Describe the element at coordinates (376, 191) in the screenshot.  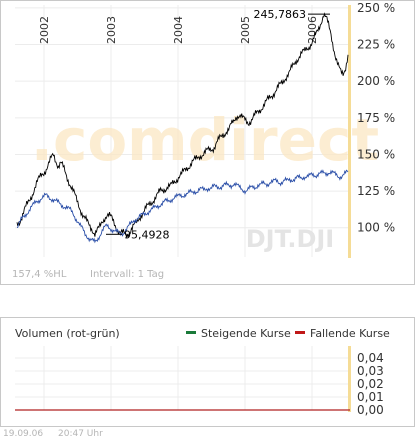
I see `y-tick-label: 125 %` at that location.